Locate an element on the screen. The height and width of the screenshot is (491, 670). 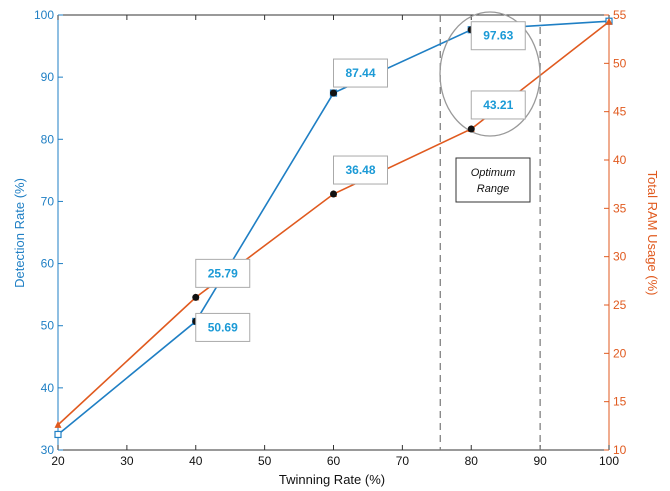
x-tick-label: 40 is located at coordinates (196, 461).